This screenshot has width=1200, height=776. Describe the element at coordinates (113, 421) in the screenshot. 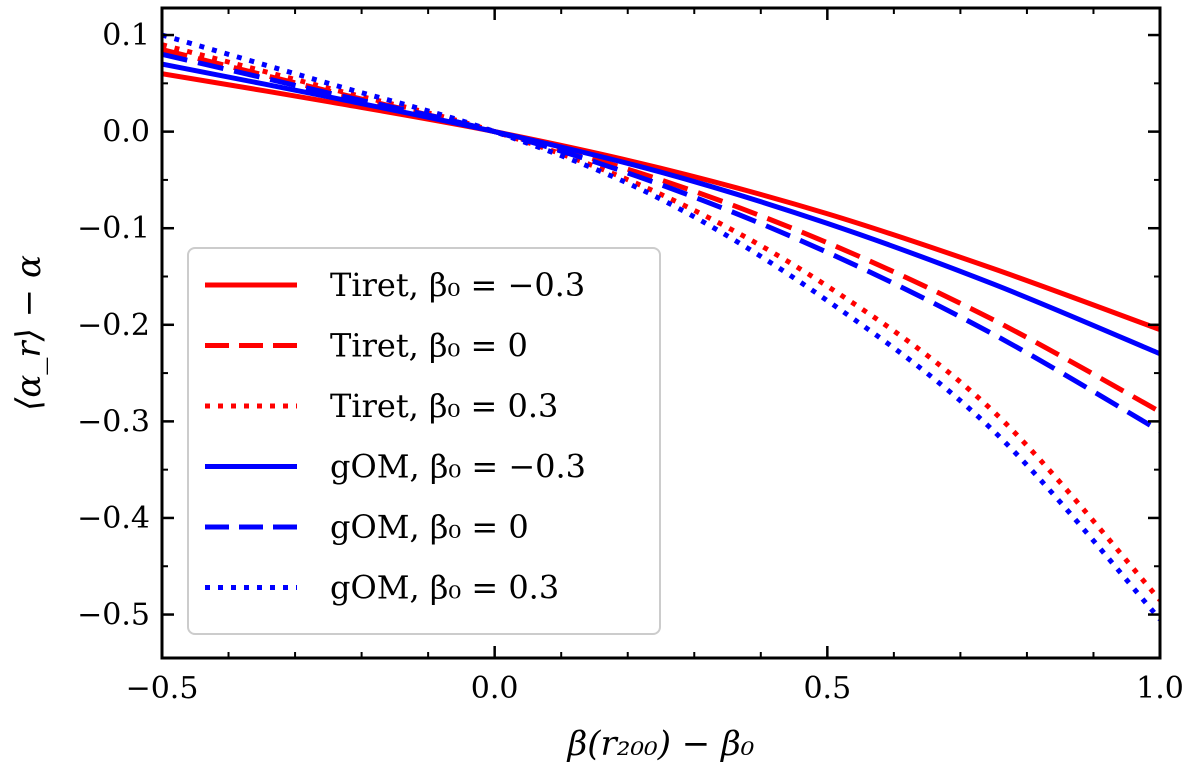

I see `y-tick-label: −0.3` at that location.